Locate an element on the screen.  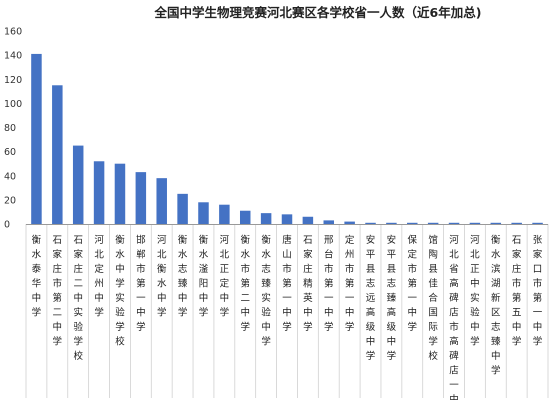
category-label: 石家庄市第五中学 is located at coordinates (517, 291).